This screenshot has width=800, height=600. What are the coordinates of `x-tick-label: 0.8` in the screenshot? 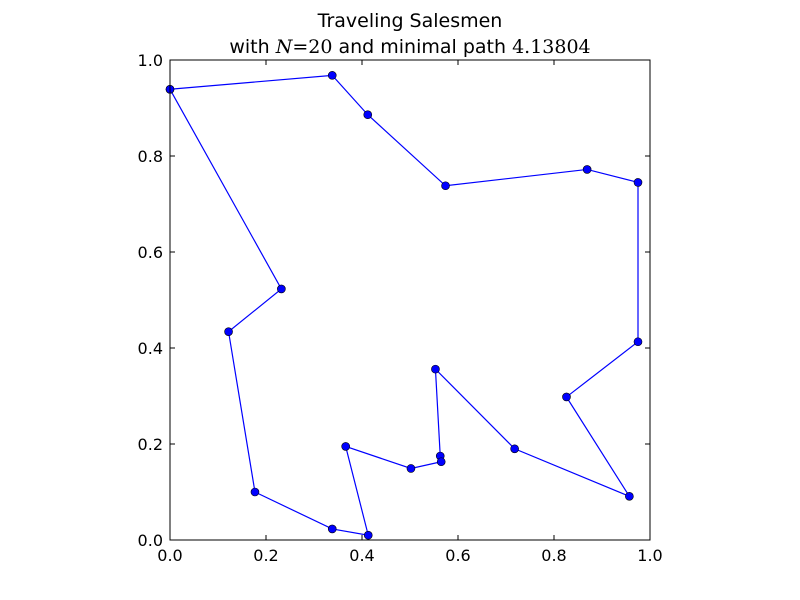 It's located at (553, 555).